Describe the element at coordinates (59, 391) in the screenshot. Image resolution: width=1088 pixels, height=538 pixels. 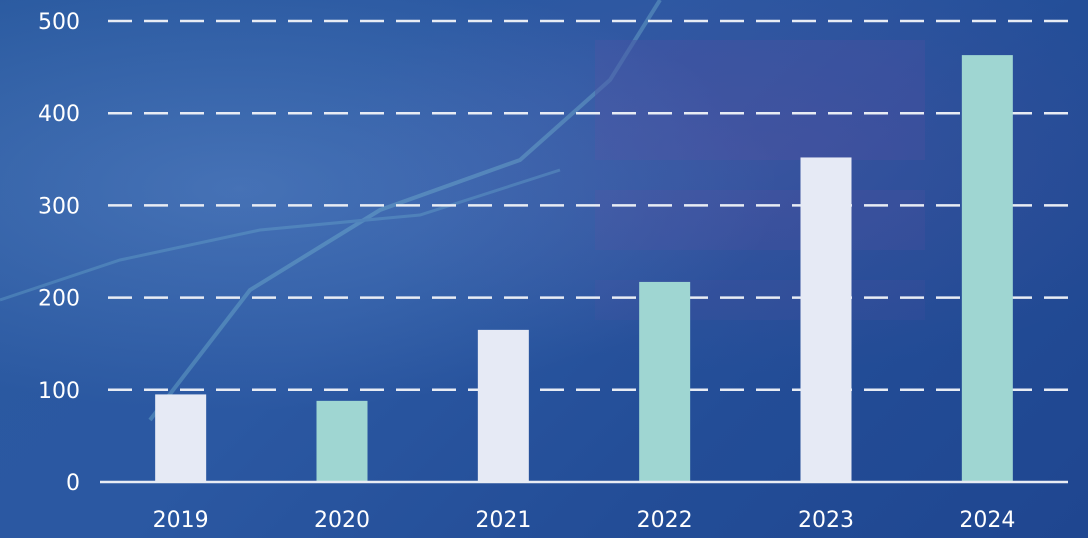
I see `y-tick-label: 100` at that location.